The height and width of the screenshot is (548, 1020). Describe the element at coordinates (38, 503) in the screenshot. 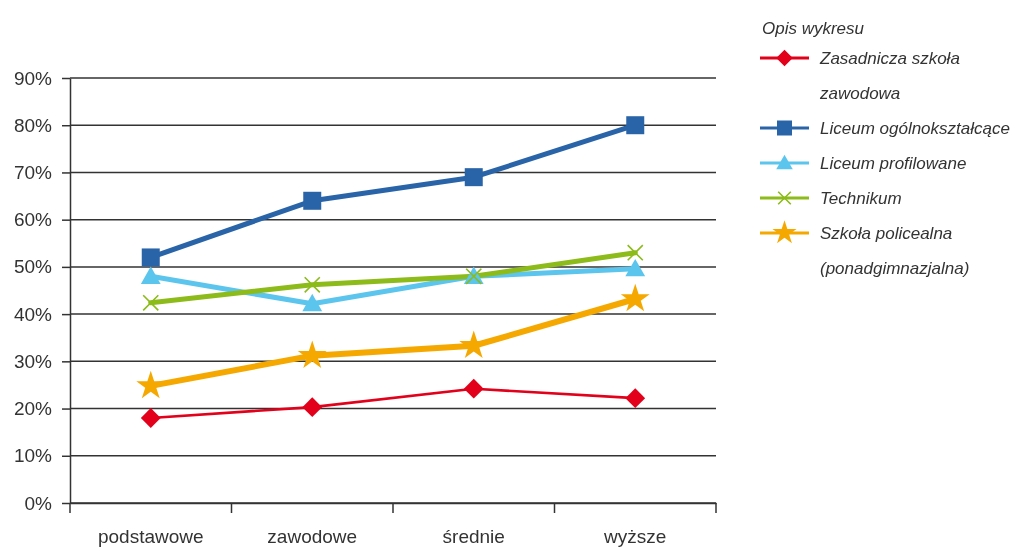

I see `y-tick-label: 0%` at that location.